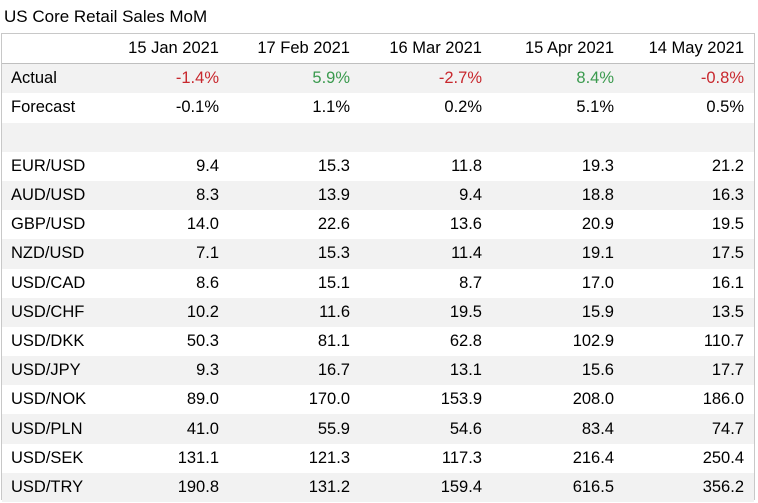 The image size is (758, 503). What do you see at coordinates (558, 195) in the screenshot?
I see `table-cell: 18.8` at bounding box center [558, 195].